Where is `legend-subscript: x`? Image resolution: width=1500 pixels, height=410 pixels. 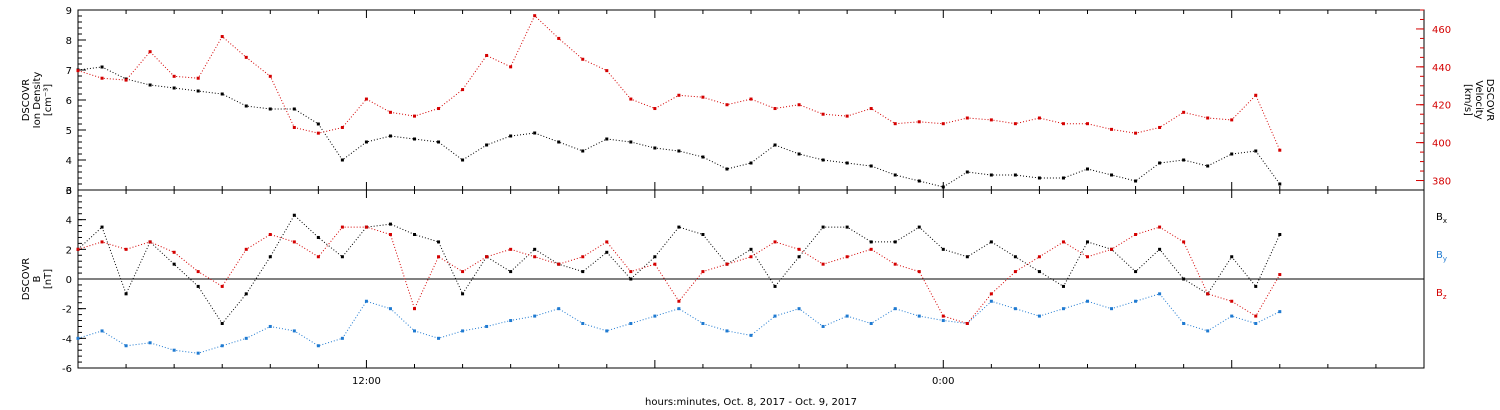 legend-subscript: x is located at coordinates (1445, 221).